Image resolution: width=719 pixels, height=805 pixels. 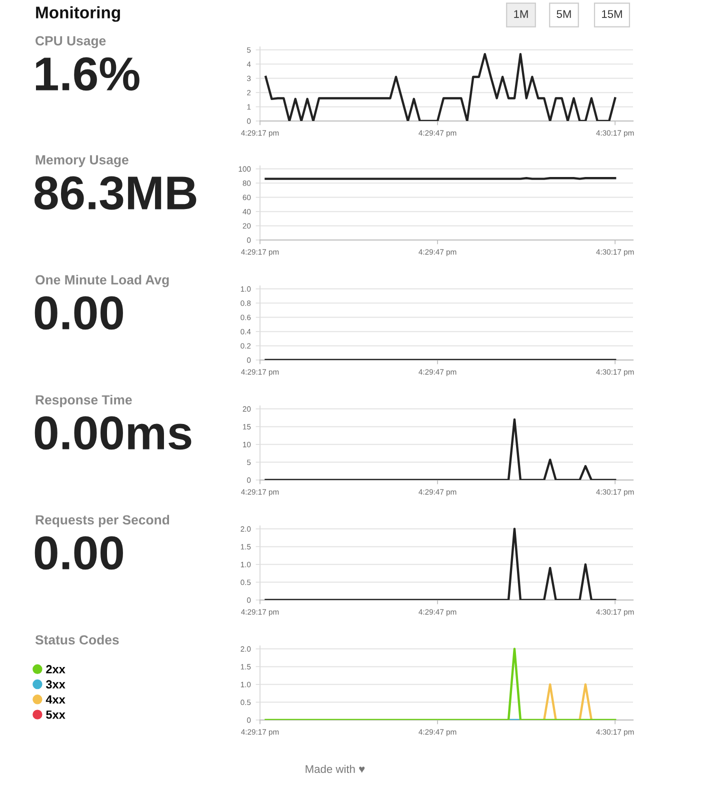 I want to click on legend-label: 3xx, so click(x=56, y=684).